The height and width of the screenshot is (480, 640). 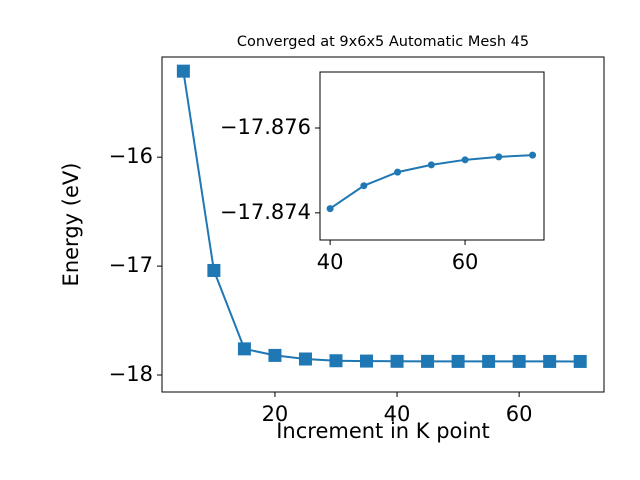 What do you see at coordinates (265, 127) in the screenshot?
I see `y-tick-label: −17.876` at bounding box center [265, 127].